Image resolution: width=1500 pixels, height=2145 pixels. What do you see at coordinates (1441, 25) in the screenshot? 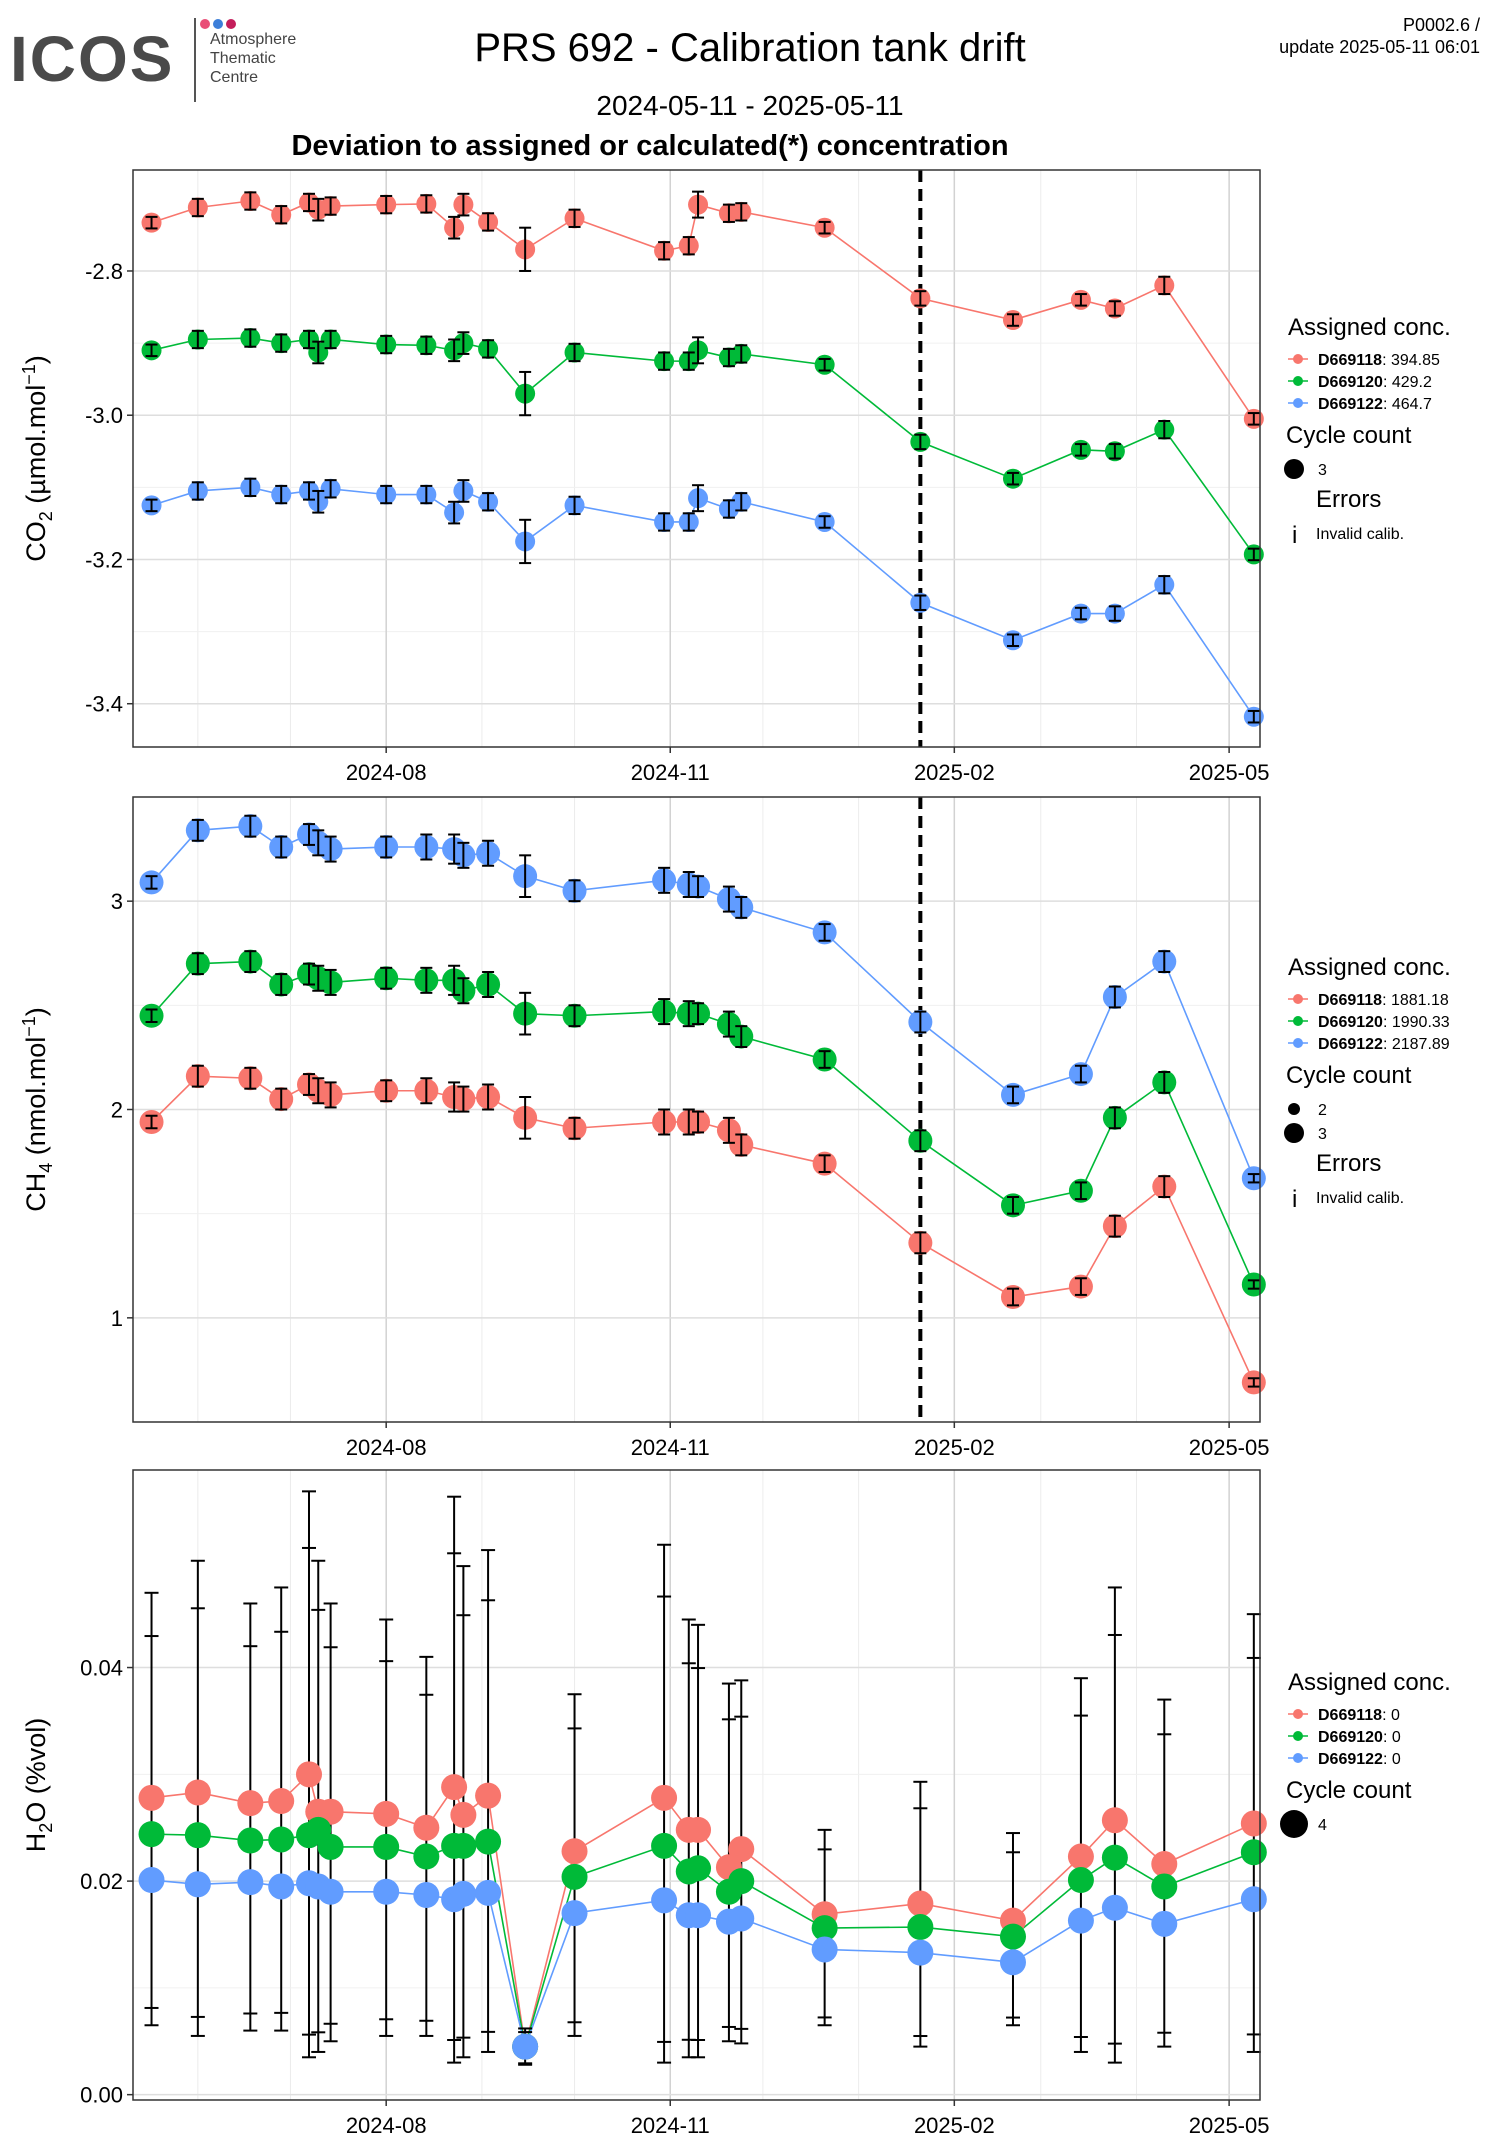
I see `version-line: P0002.6 /` at bounding box center [1441, 25].